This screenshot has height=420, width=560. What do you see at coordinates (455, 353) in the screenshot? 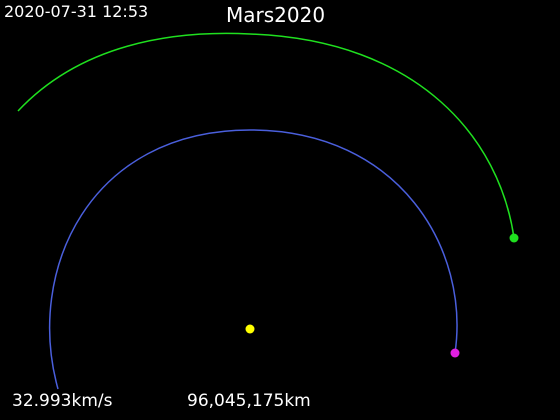
I see `earth-marker` at bounding box center [455, 353].